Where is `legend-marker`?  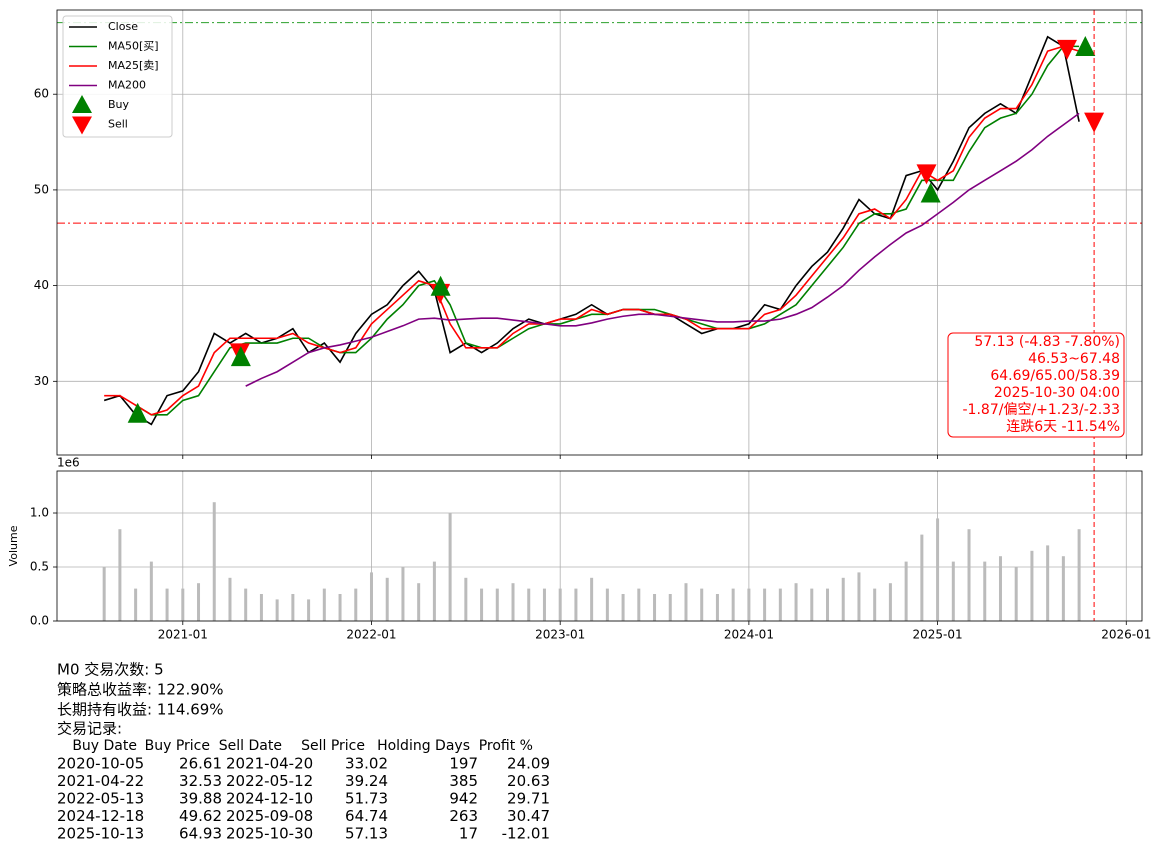
legend-marker is located at coordinates (82, 125).